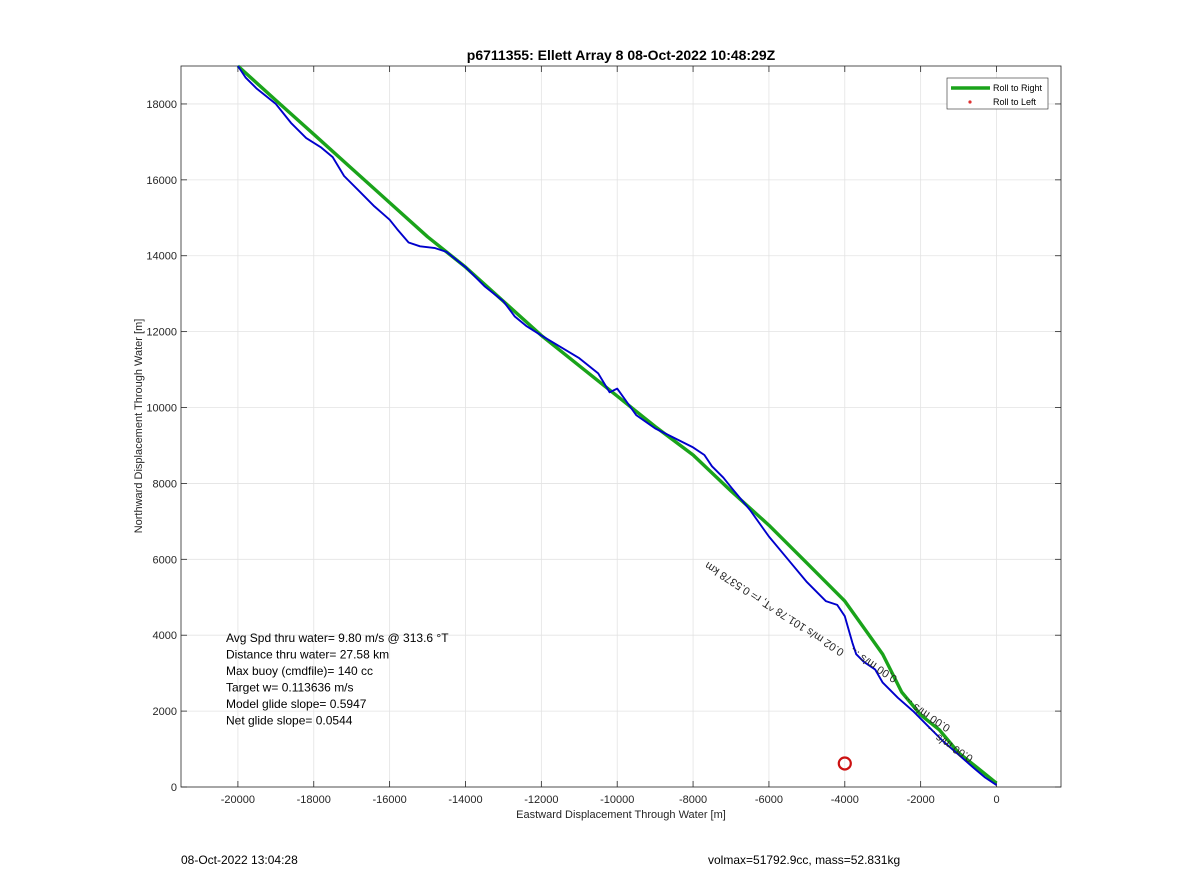  I want to click on y-axis-label: Northward Displacement Through Water [m], so click(139, 426).